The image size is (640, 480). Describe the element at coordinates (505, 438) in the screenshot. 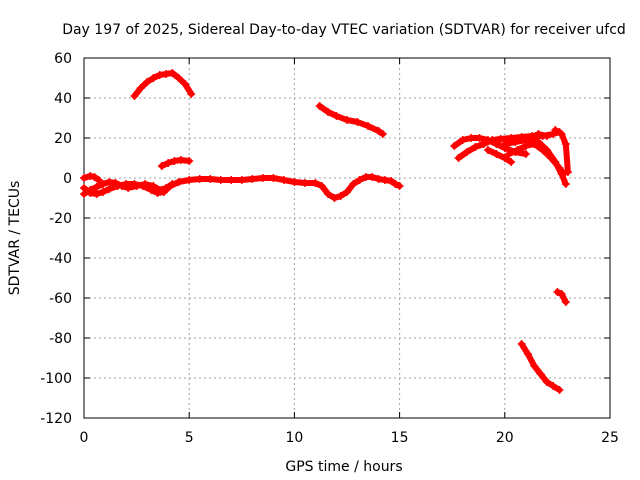

I see `x-tick-label: 20` at that location.